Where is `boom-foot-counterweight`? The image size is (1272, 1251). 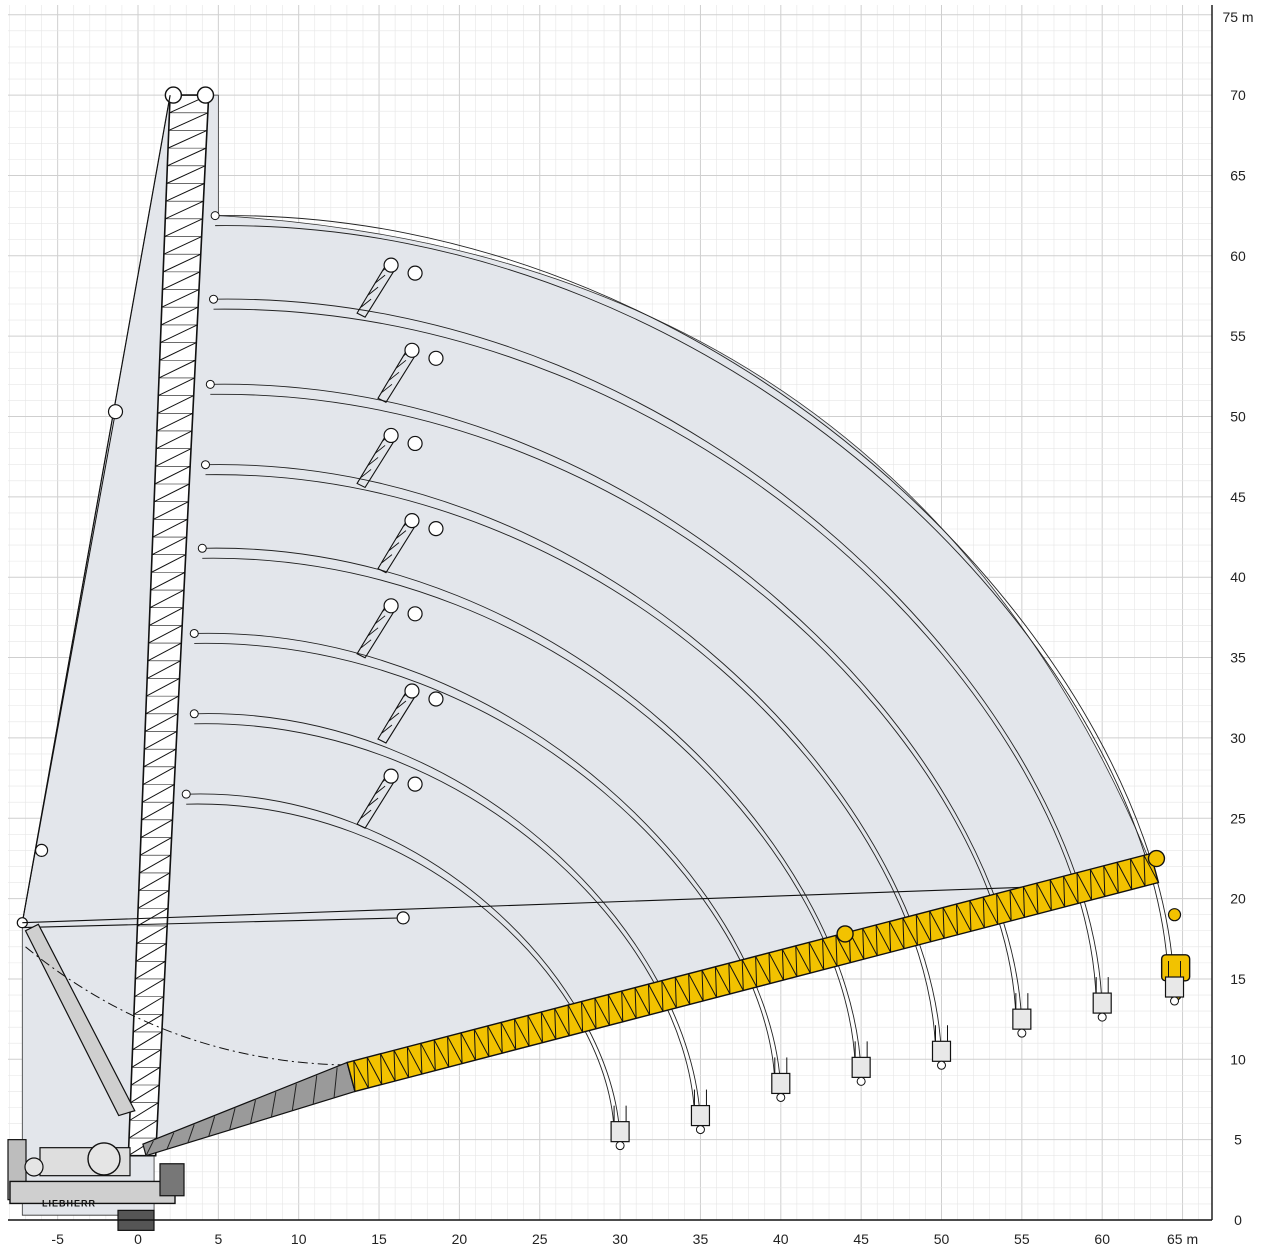
boom-foot-counterweight is located at coordinates (172, 1180).